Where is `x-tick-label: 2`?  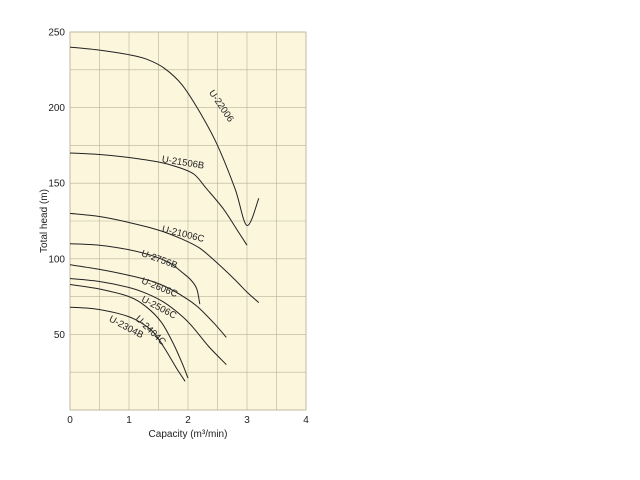
x-tick-label: 2 is located at coordinates (188, 420).